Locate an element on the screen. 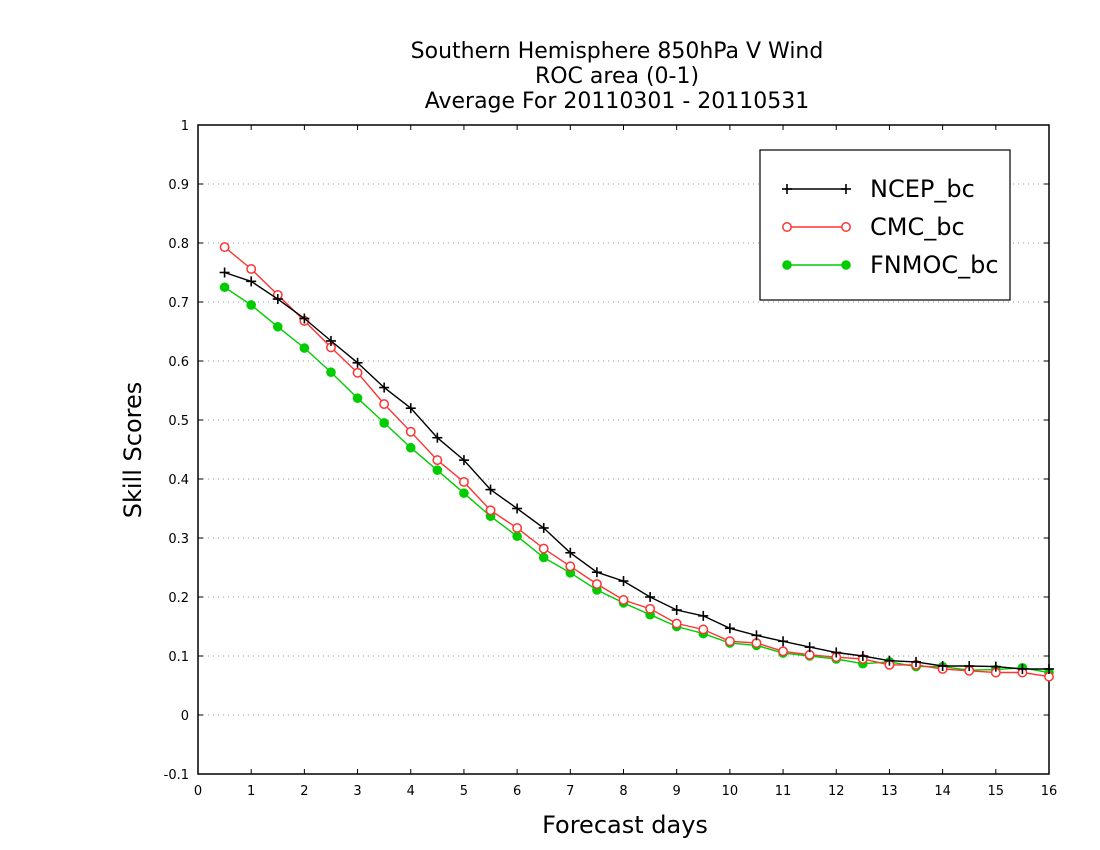  legend-item: NCEP_bc is located at coordinates (878, 189).